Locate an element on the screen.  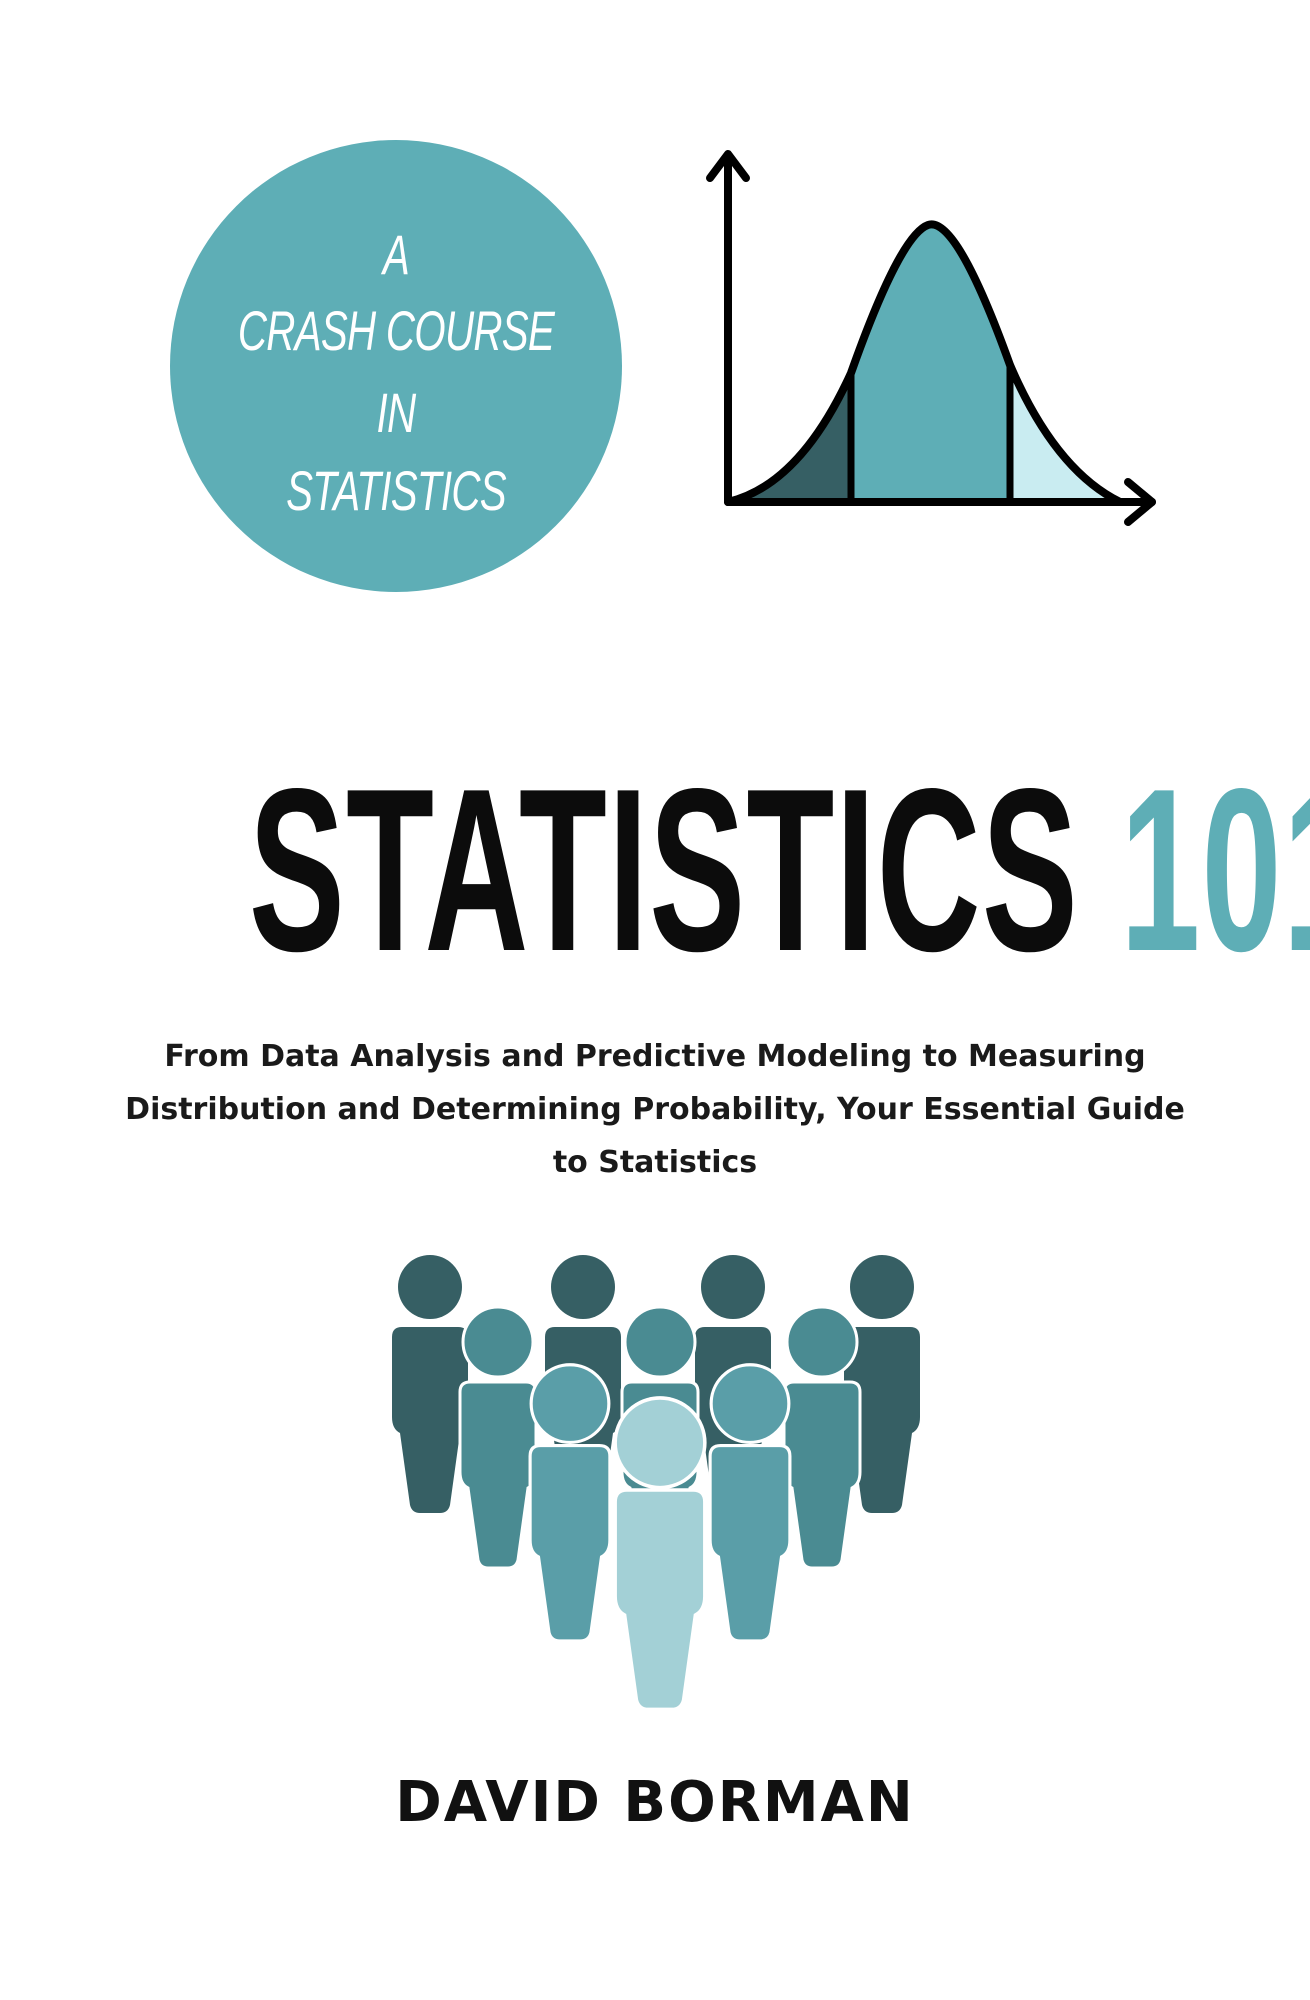
author-name: DAVID BORMAN is located at coordinates (655, 1802).